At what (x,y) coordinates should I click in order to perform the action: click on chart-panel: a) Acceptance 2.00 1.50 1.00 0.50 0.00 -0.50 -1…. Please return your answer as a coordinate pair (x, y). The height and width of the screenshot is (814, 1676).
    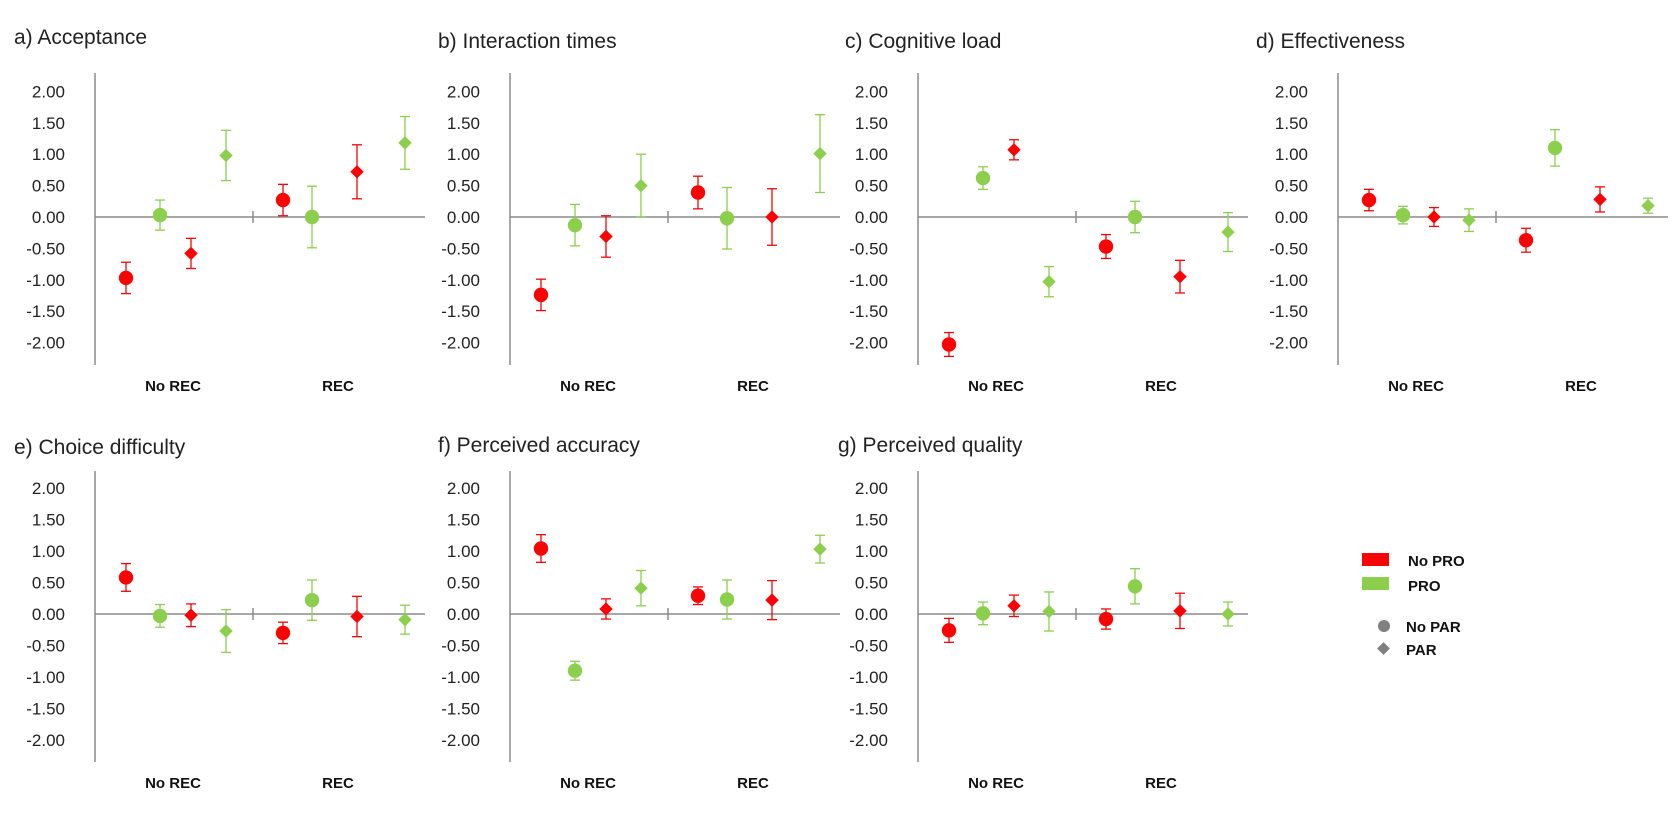
    Looking at the image, I should click on (219, 210).